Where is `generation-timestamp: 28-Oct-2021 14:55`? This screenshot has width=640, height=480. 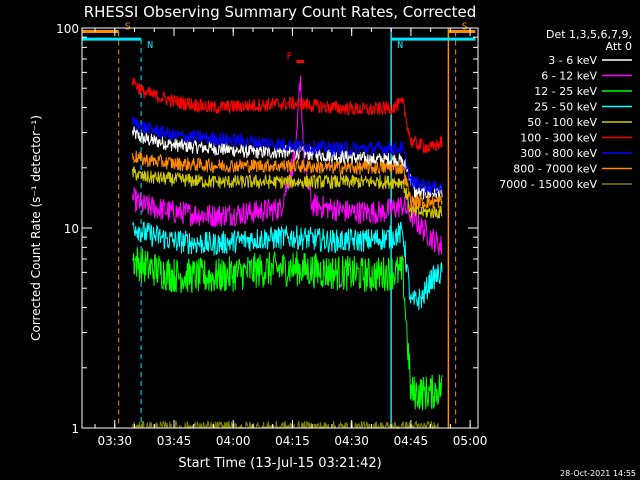 generation-timestamp: 28-Oct-2021 14:55 is located at coordinates (598, 473).